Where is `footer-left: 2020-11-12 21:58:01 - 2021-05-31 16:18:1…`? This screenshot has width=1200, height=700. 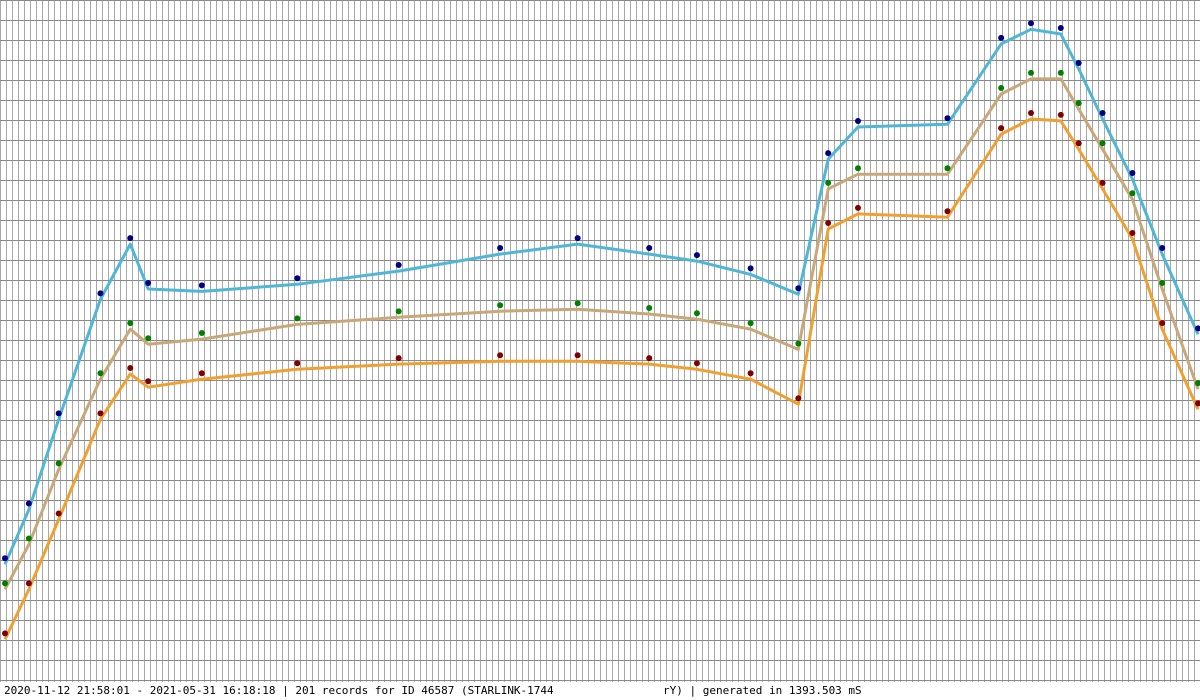 footer-left: 2020-11-12 21:58:01 - 2021-05-31 16:18:1… is located at coordinates (279, 690).